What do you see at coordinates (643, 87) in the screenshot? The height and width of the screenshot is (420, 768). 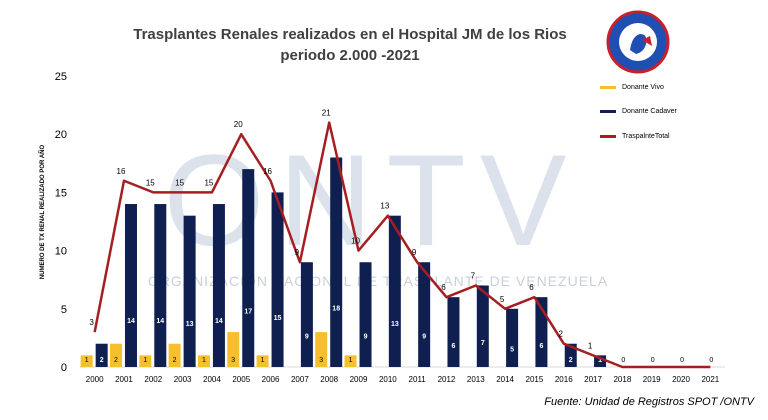 I see `legend-label-vivo: Donante Vivo` at bounding box center [643, 87].